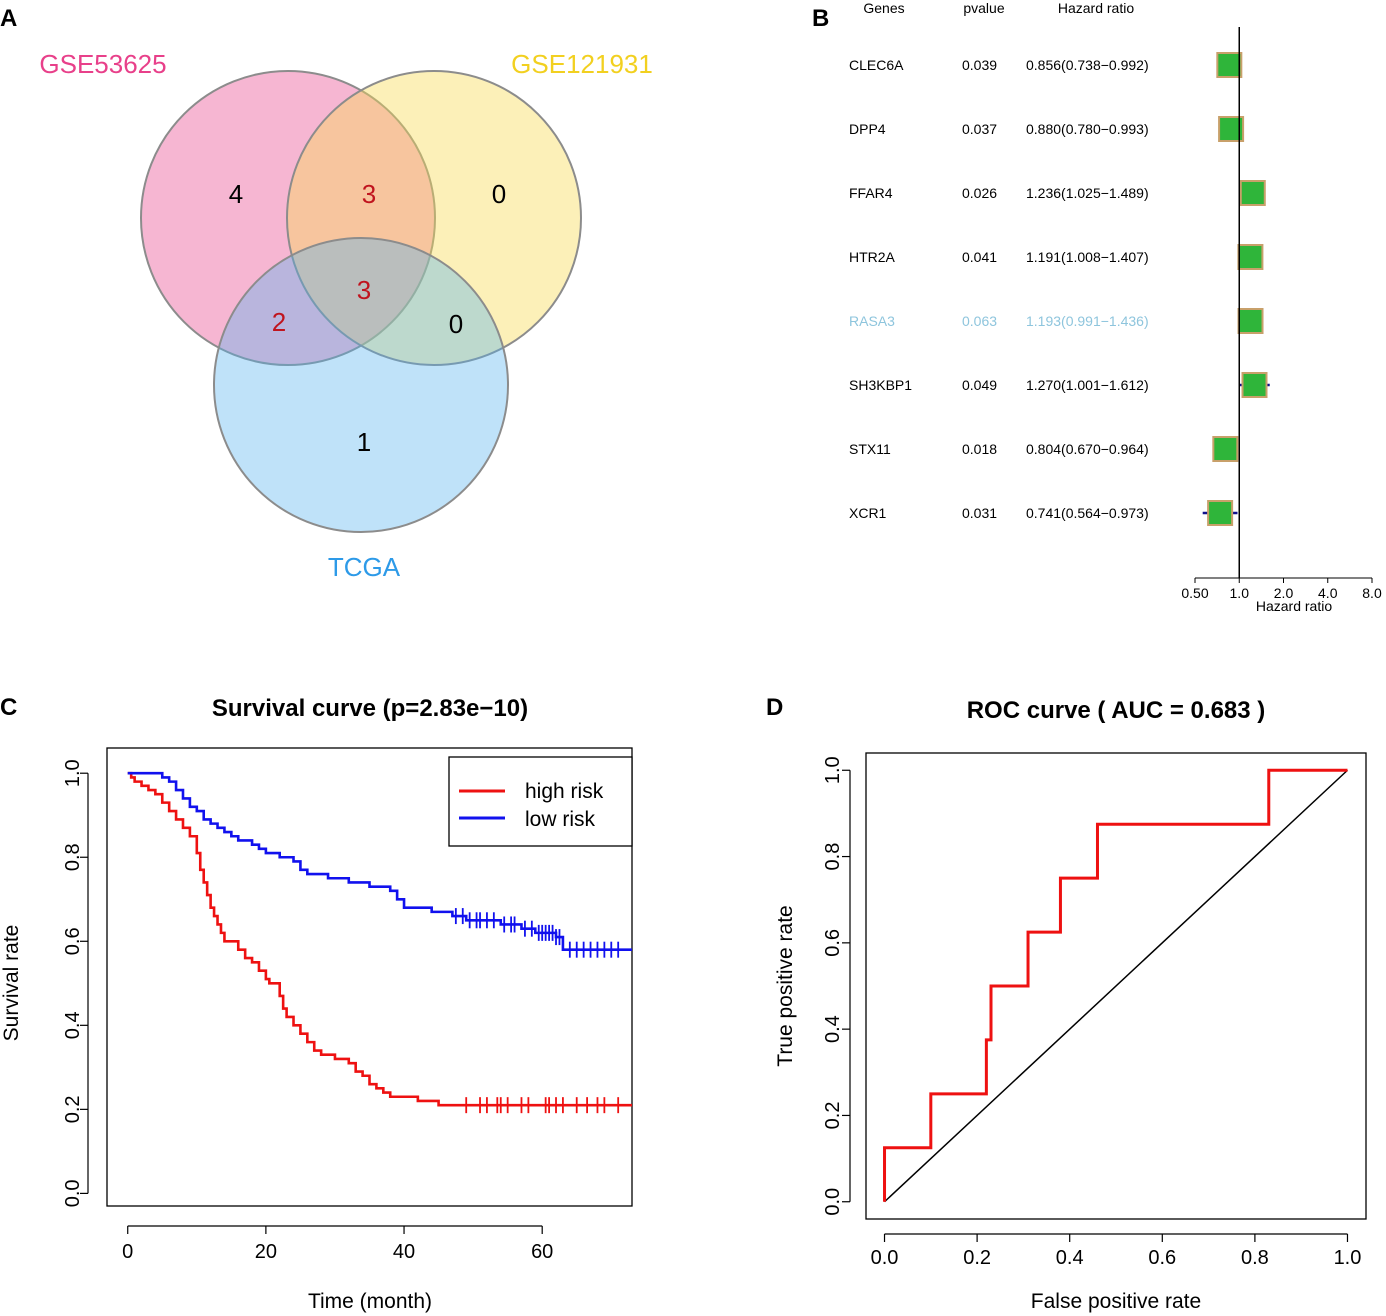  What do you see at coordinates (1116, 1301) in the screenshot?
I see `roc-x-label: False positive rate` at bounding box center [1116, 1301].